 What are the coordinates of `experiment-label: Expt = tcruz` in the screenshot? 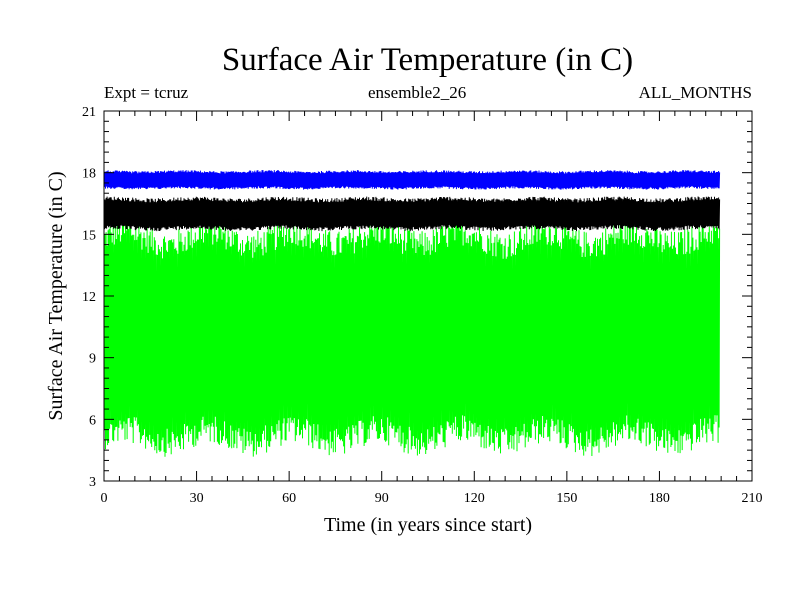 It's located at (146, 92).